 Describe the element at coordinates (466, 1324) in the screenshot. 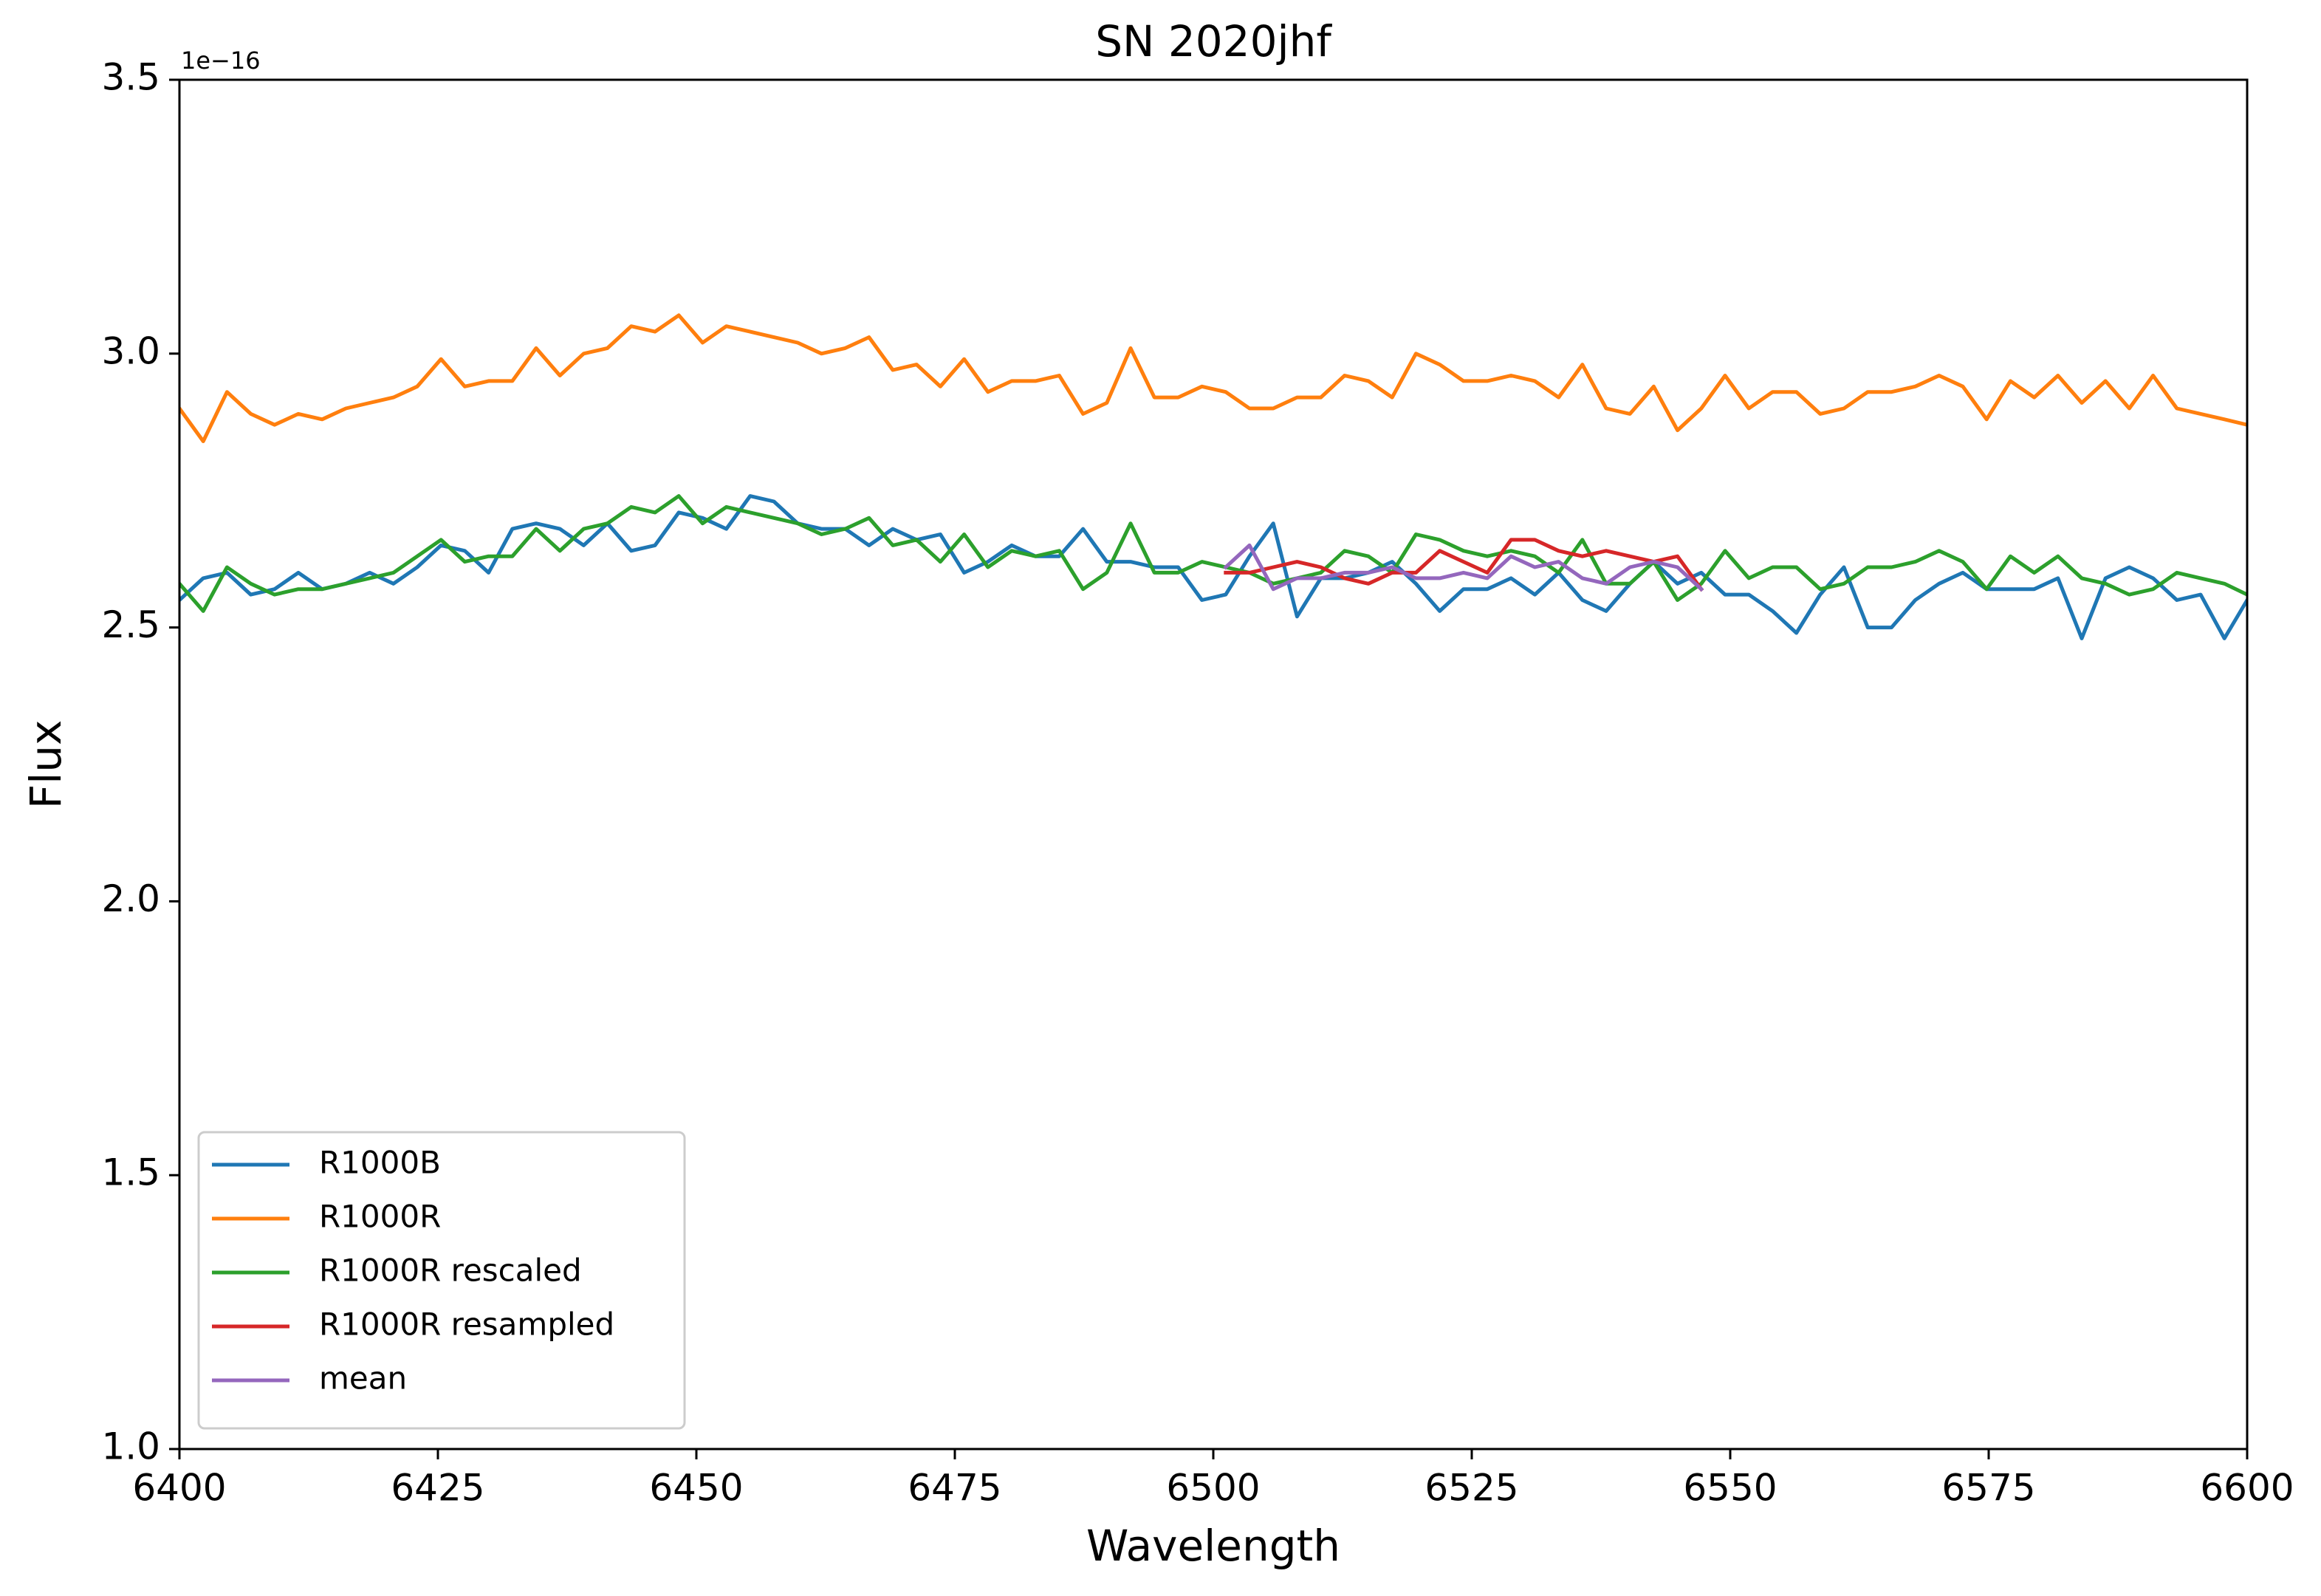

I see `legend-label: R1000R resampled` at that location.